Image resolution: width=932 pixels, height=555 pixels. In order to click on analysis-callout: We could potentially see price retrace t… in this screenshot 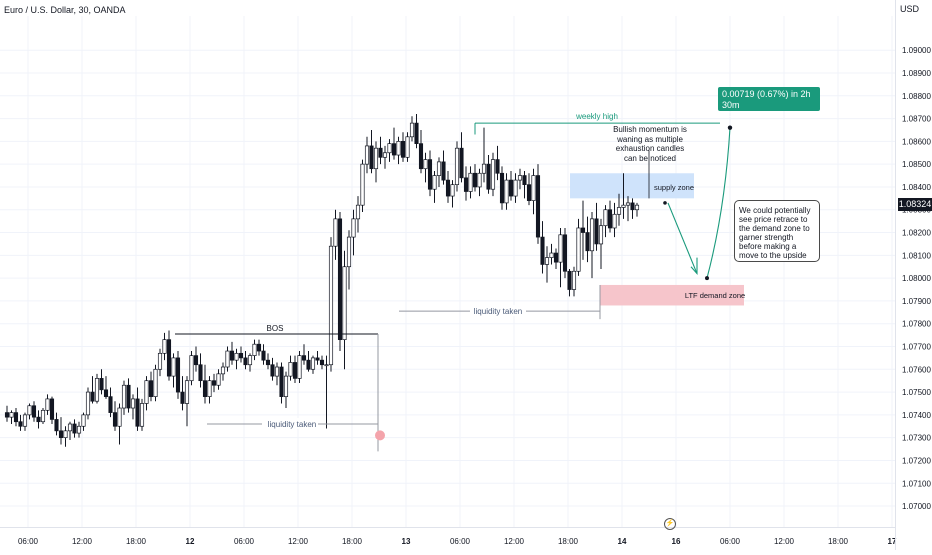, I will do `click(777, 231)`.